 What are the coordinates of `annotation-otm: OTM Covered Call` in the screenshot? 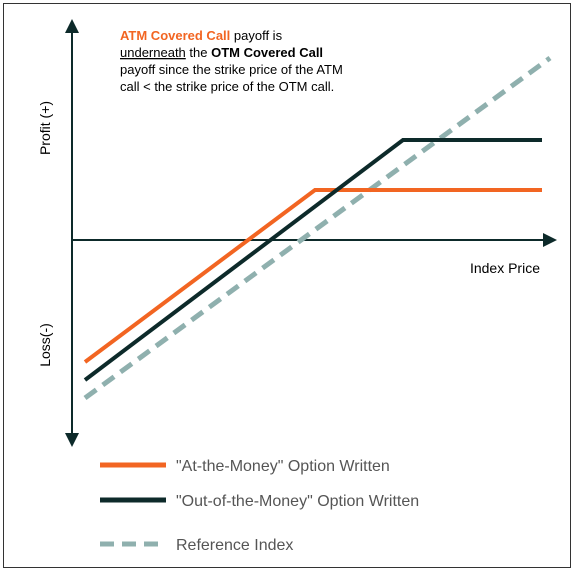 It's located at (267, 52).